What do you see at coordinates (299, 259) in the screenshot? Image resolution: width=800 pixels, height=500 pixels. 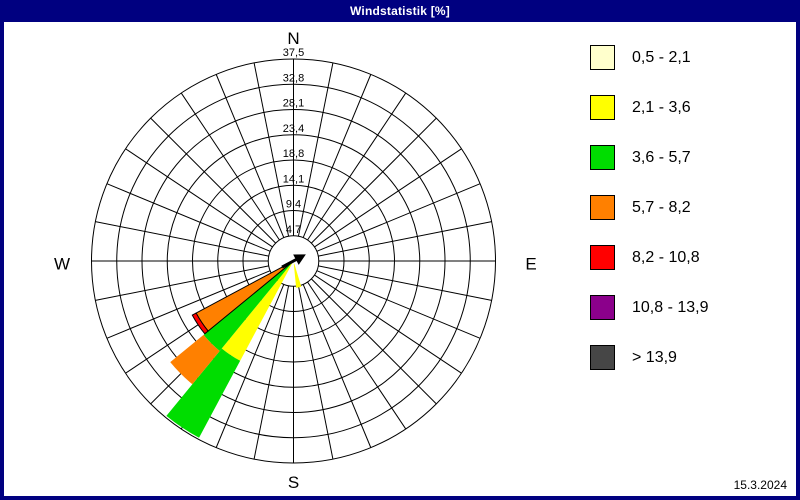 I see `center-arrow-head` at bounding box center [299, 259].